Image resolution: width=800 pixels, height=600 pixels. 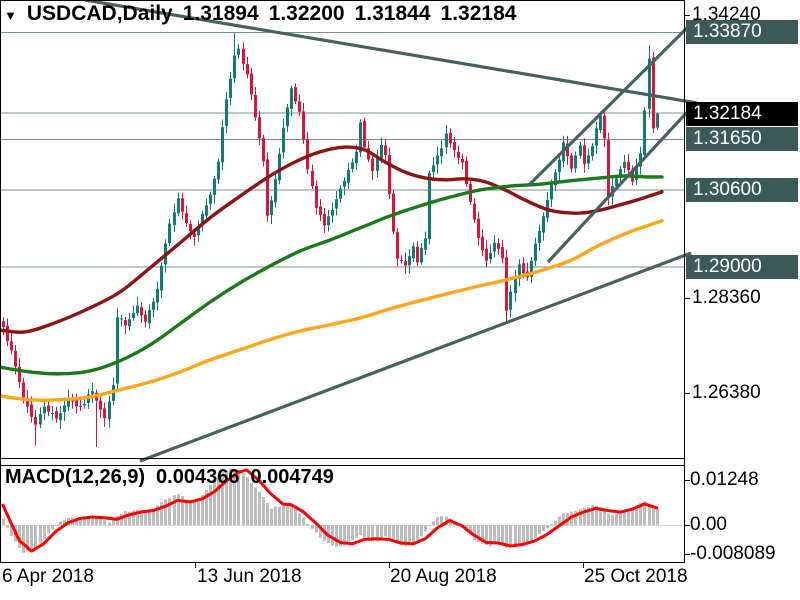 What do you see at coordinates (306, 13) in the screenshot?
I see `ohlc-high: 1.32200` at bounding box center [306, 13].